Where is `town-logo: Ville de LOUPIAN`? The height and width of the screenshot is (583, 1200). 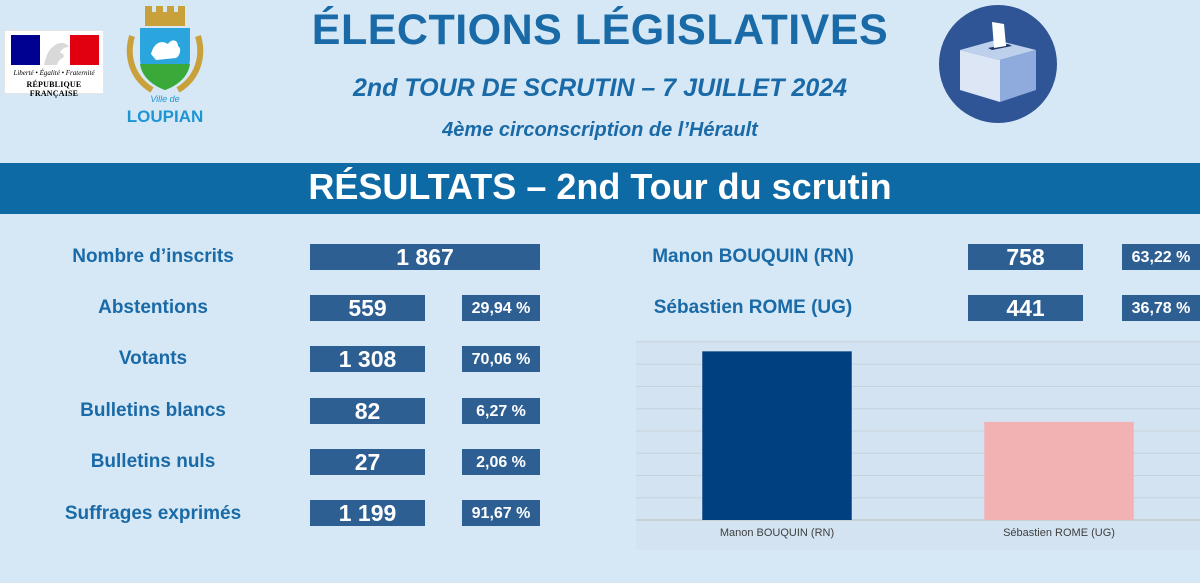 town-logo: Ville de LOUPIAN is located at coordinates (165, 66).